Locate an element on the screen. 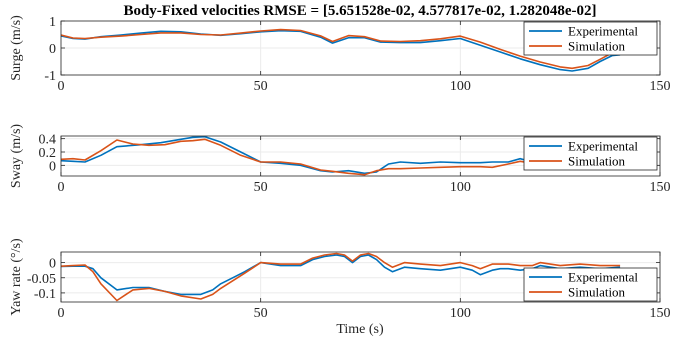  x-axis-label: Time (s) is located at coordinates (360, 329).